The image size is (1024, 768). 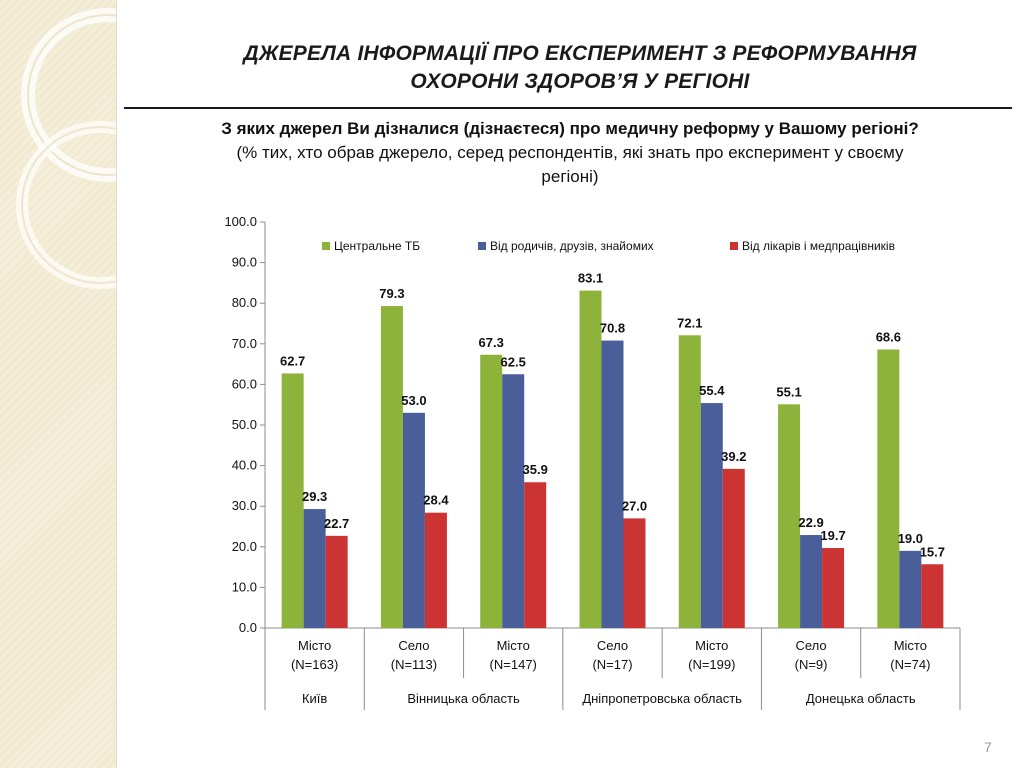 What do you see at coordinates (336, 523) in the screenshot?
I see `data-label: 22.7` at bounding box center [336, 523].